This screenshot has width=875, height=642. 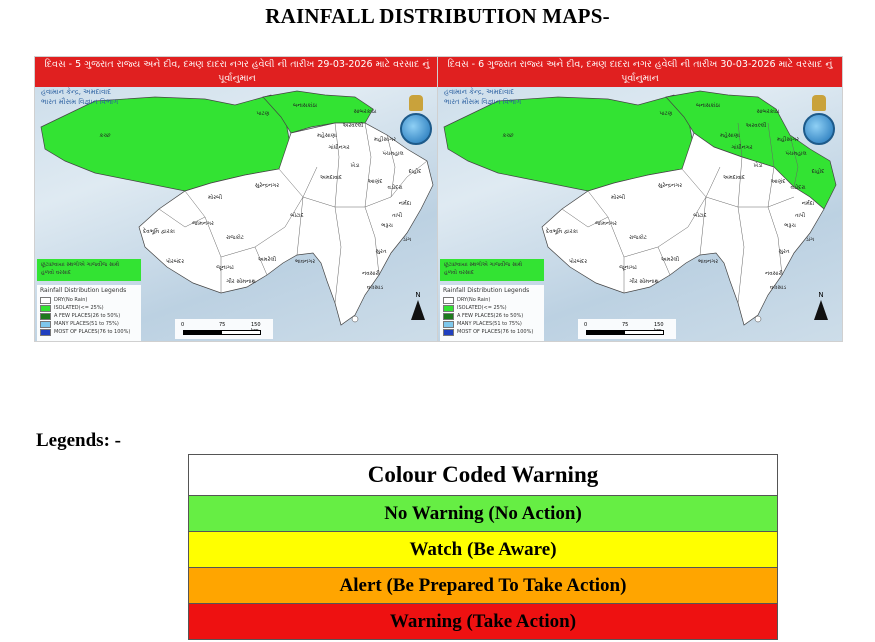 I want to click on legend-label: MANY PLACES(51 to 75%), so click(x=489, y=324).